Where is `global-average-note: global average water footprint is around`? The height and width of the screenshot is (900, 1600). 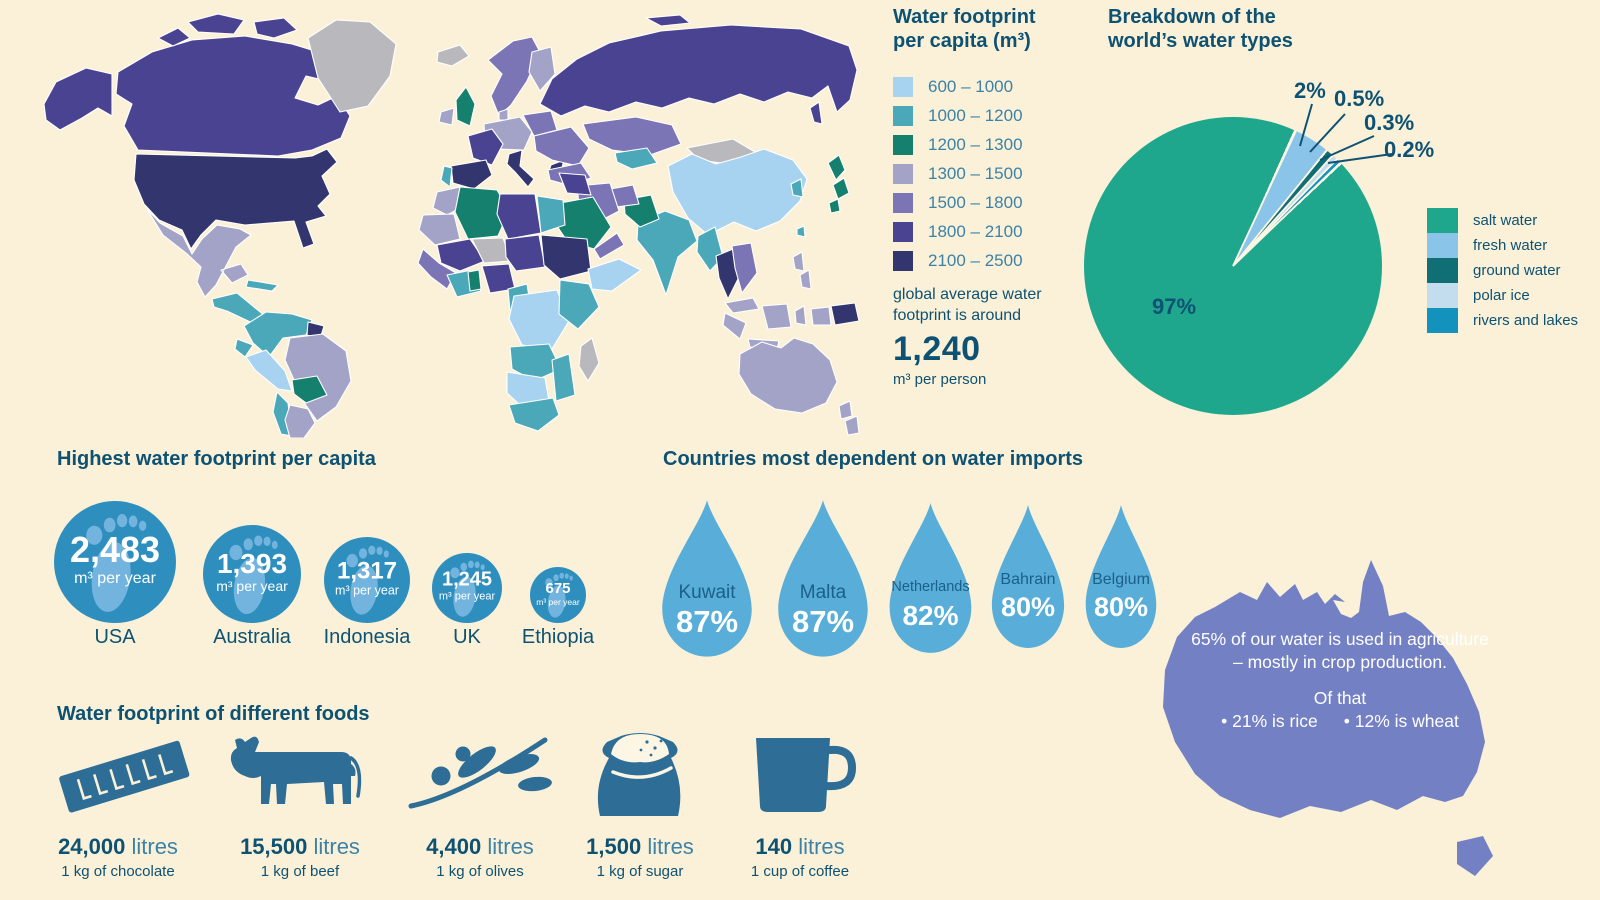
global-average-note: global average water footprint is around is located at coordinates (967, 305).